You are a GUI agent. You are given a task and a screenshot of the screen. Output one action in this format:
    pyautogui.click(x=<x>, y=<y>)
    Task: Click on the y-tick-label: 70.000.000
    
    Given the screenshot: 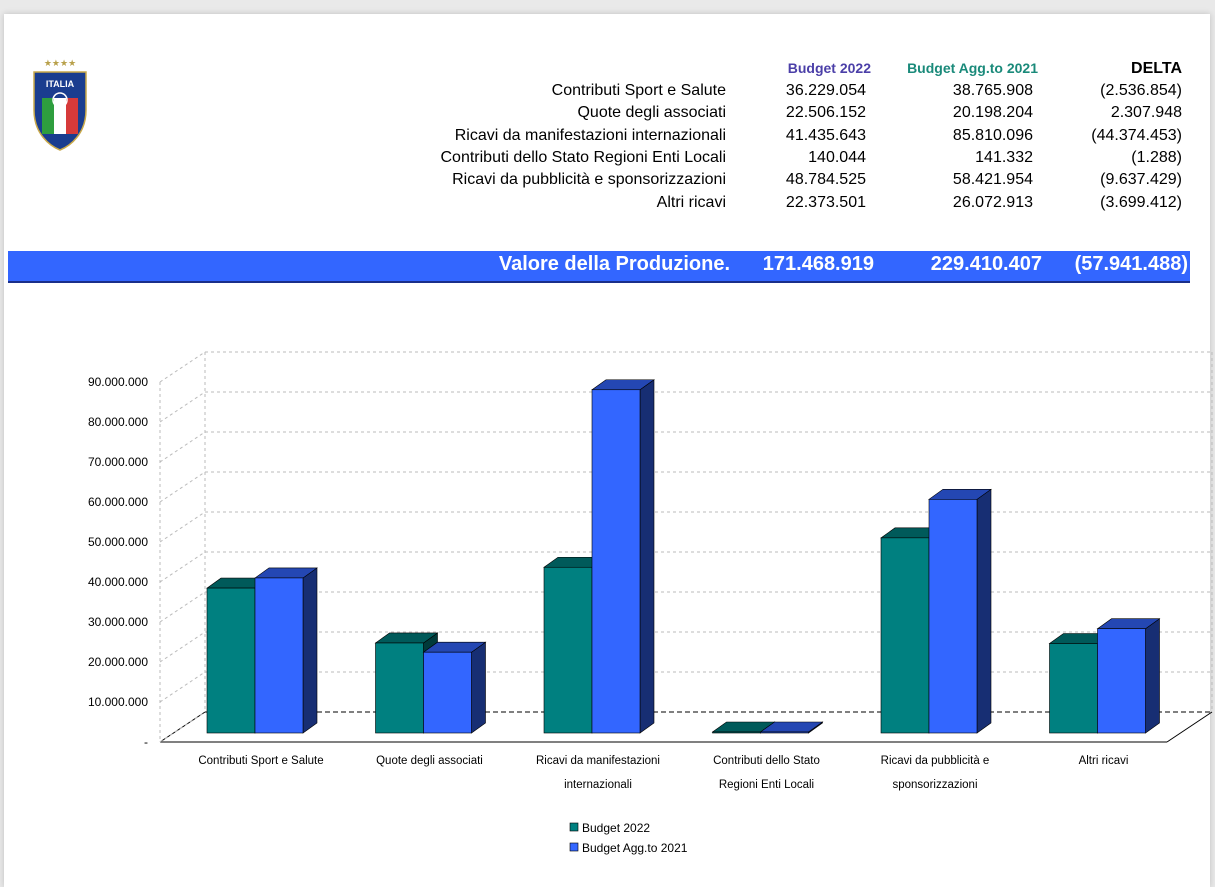 What is the action you would take?
    pyautogui.click(x=118, y=462)
    